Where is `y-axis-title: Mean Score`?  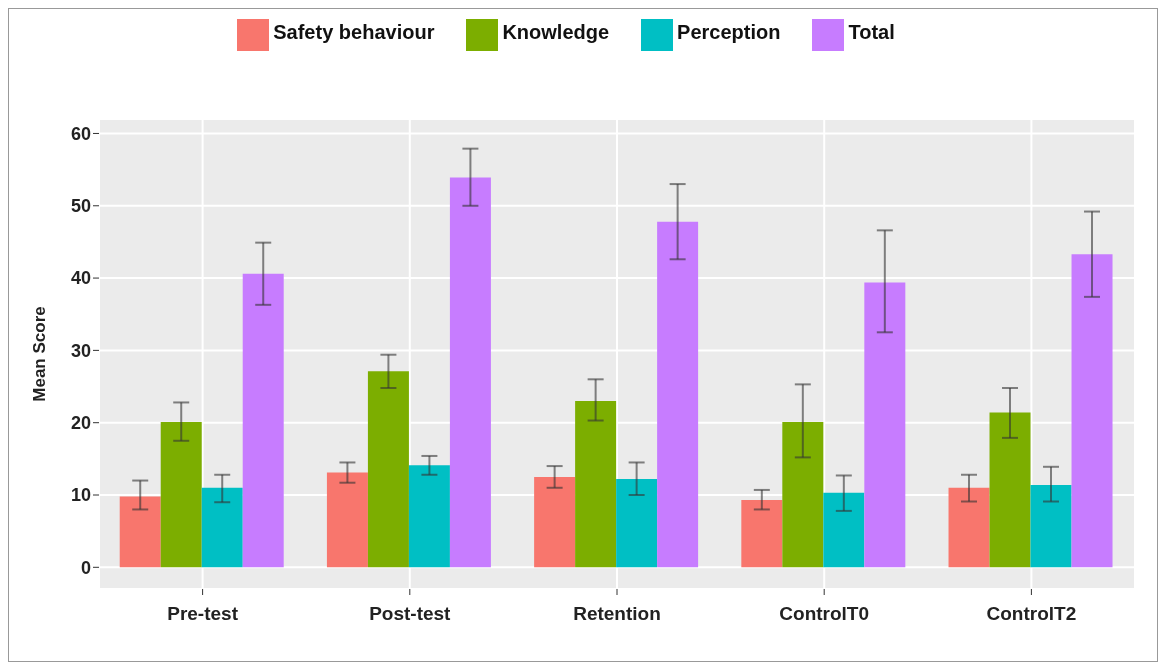
y-axis-title: Mean Score is located at coordinates (40, 354).